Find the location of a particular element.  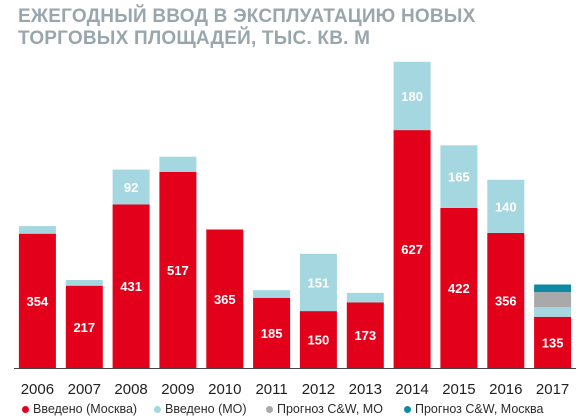

data-label-2012-series-1: 151 is located at coordinates (319, 282).